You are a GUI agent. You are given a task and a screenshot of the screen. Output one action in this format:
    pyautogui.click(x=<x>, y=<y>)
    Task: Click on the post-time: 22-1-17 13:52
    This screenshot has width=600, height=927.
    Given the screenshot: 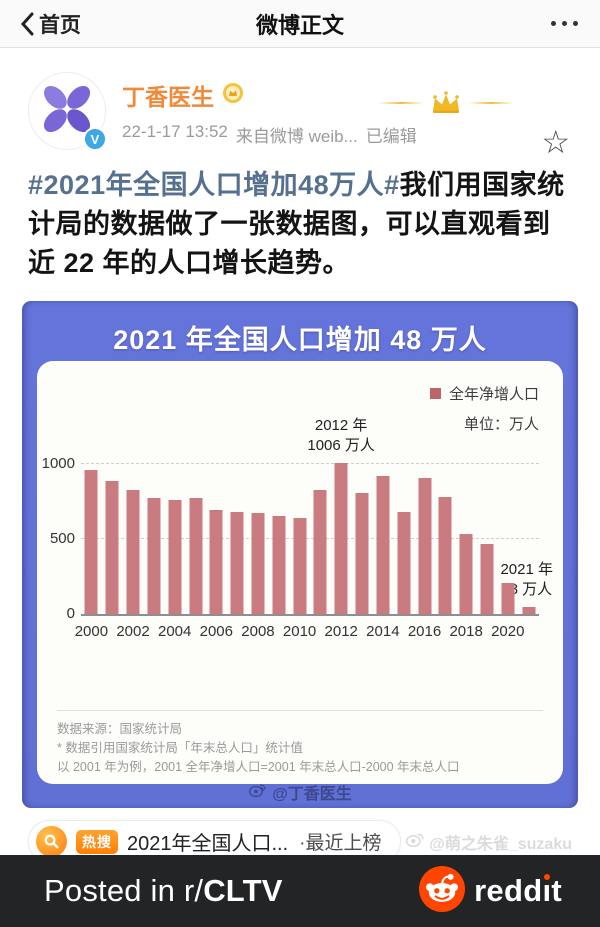 What is the action you would take?
    pyautogui.click(x=175, y=131)
    